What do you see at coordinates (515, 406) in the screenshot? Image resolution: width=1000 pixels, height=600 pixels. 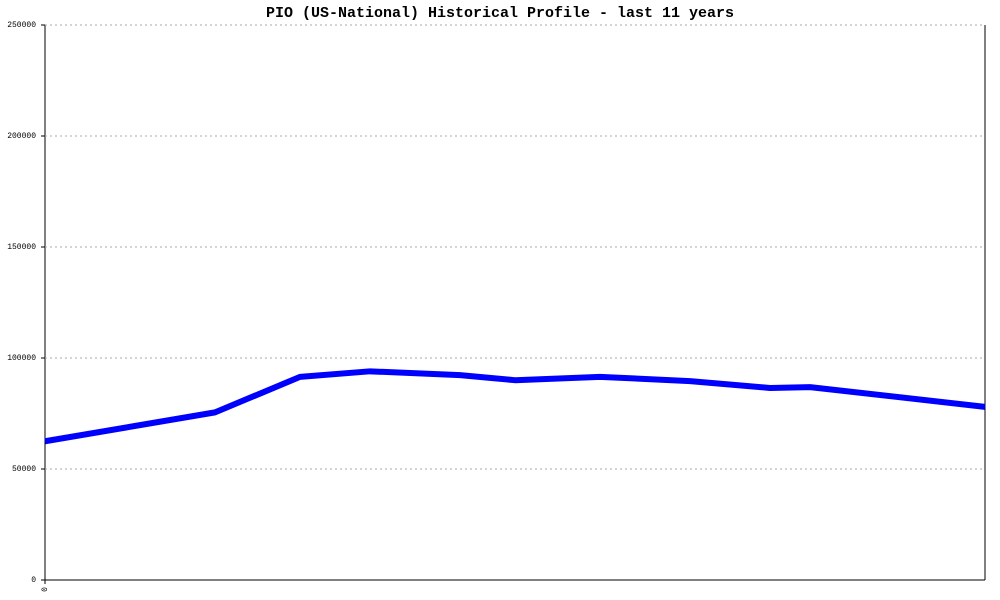 I see `line` at bounding box center [515, 406].